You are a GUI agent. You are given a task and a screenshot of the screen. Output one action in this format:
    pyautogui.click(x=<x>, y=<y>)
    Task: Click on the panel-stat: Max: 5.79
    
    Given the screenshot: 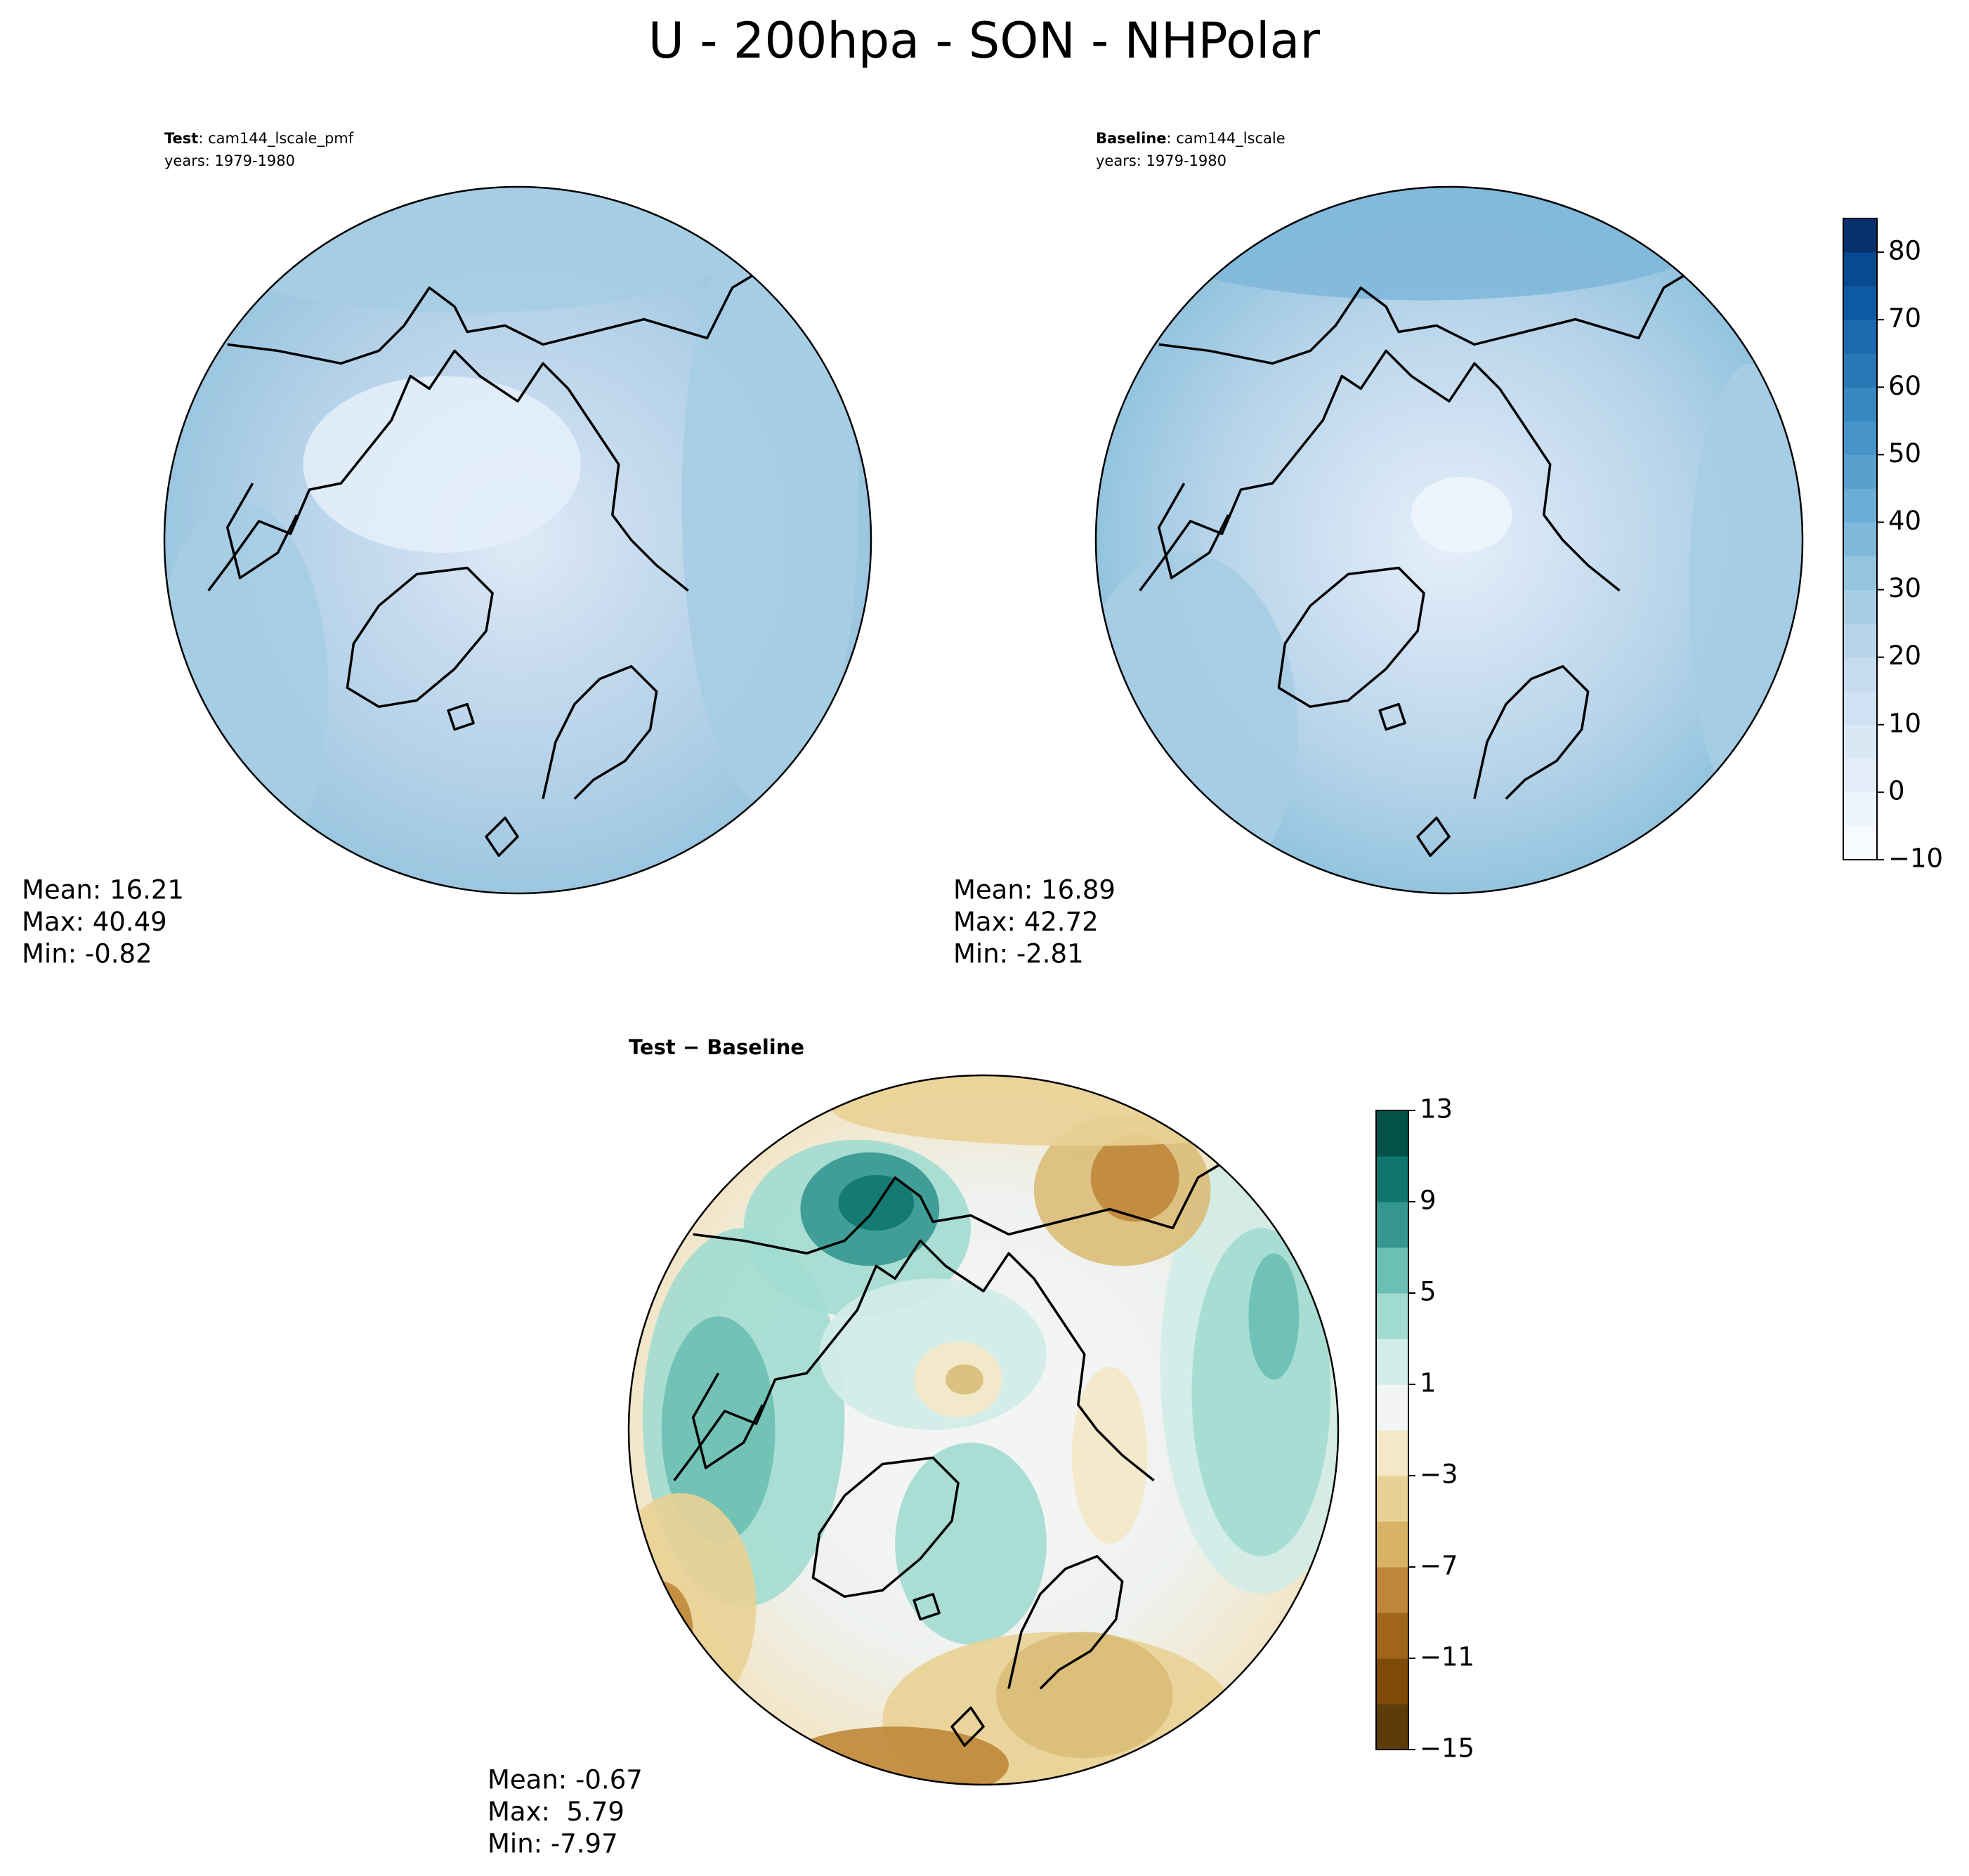 What is the action you would take?
    pyautogui.click(x=556, y=1812)
    